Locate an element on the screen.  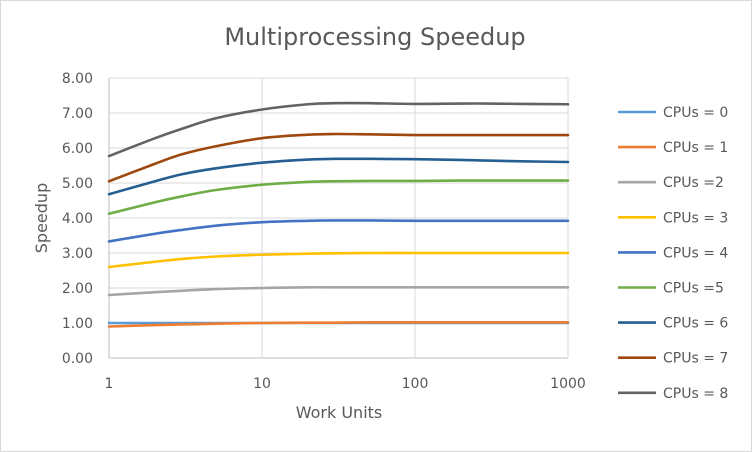
legend-entry: CPUs = 1 is located at coordinates (673, 148).